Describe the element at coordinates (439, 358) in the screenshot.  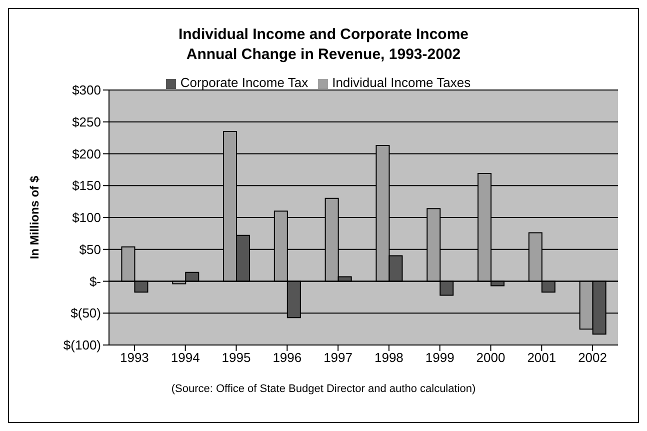
I see `x-tick-label: 1999` at that location.